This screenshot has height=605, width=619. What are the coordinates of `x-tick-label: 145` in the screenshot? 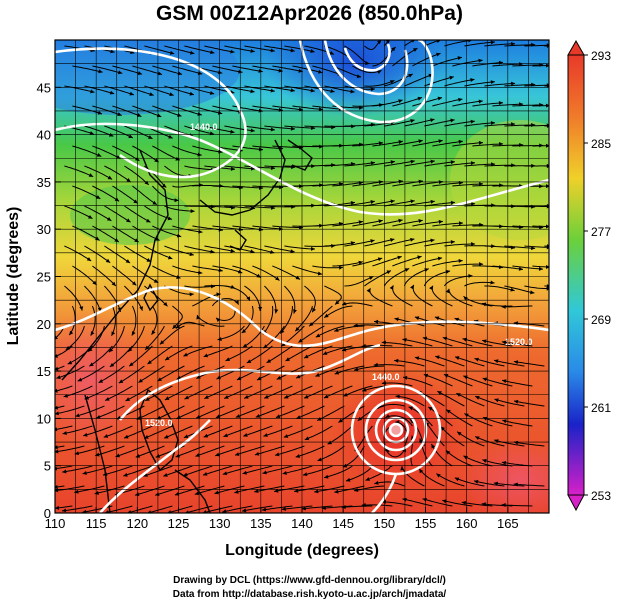 It's located at (343, 523).